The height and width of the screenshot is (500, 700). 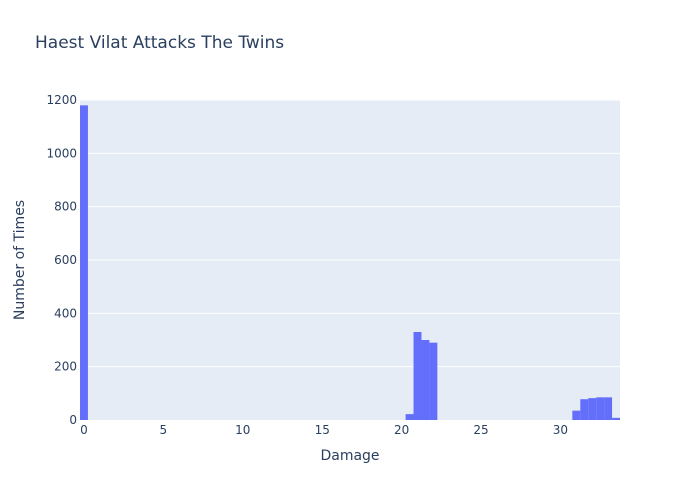 What do you see at coordinates (61, 100) in the screenshot?
I see `y-tick-label: 1200` at bounding box center [61, 100].